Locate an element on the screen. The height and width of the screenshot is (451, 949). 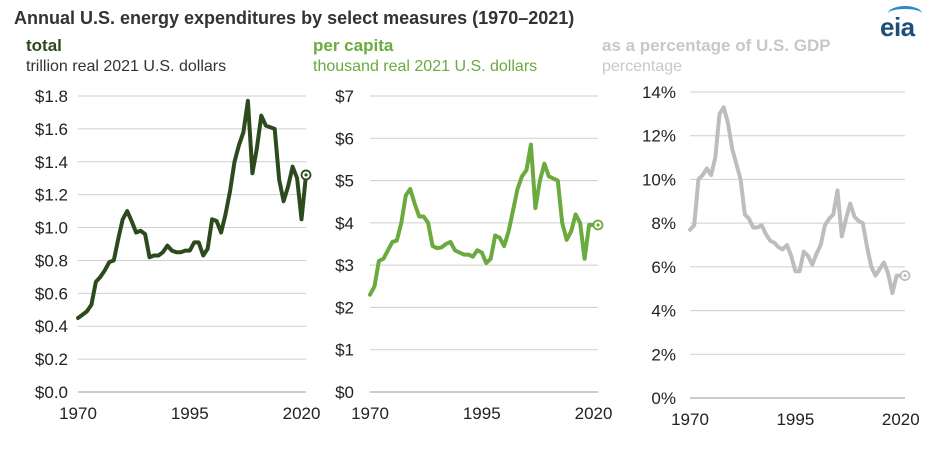
panel-1-title: total is located at coordinates (44, 45).